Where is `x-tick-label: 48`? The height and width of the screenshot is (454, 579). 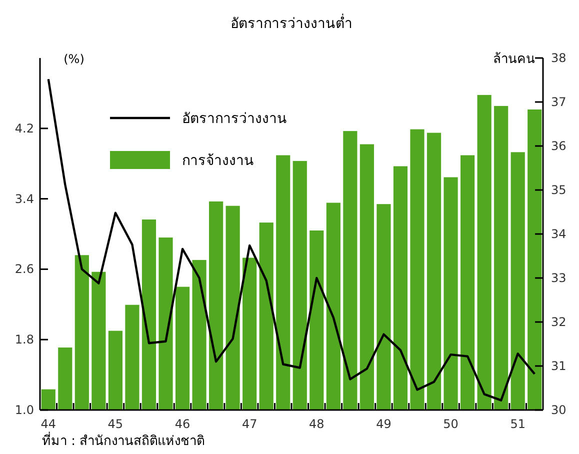 x-tick-label: 48 is located at coordinates (316, 424).